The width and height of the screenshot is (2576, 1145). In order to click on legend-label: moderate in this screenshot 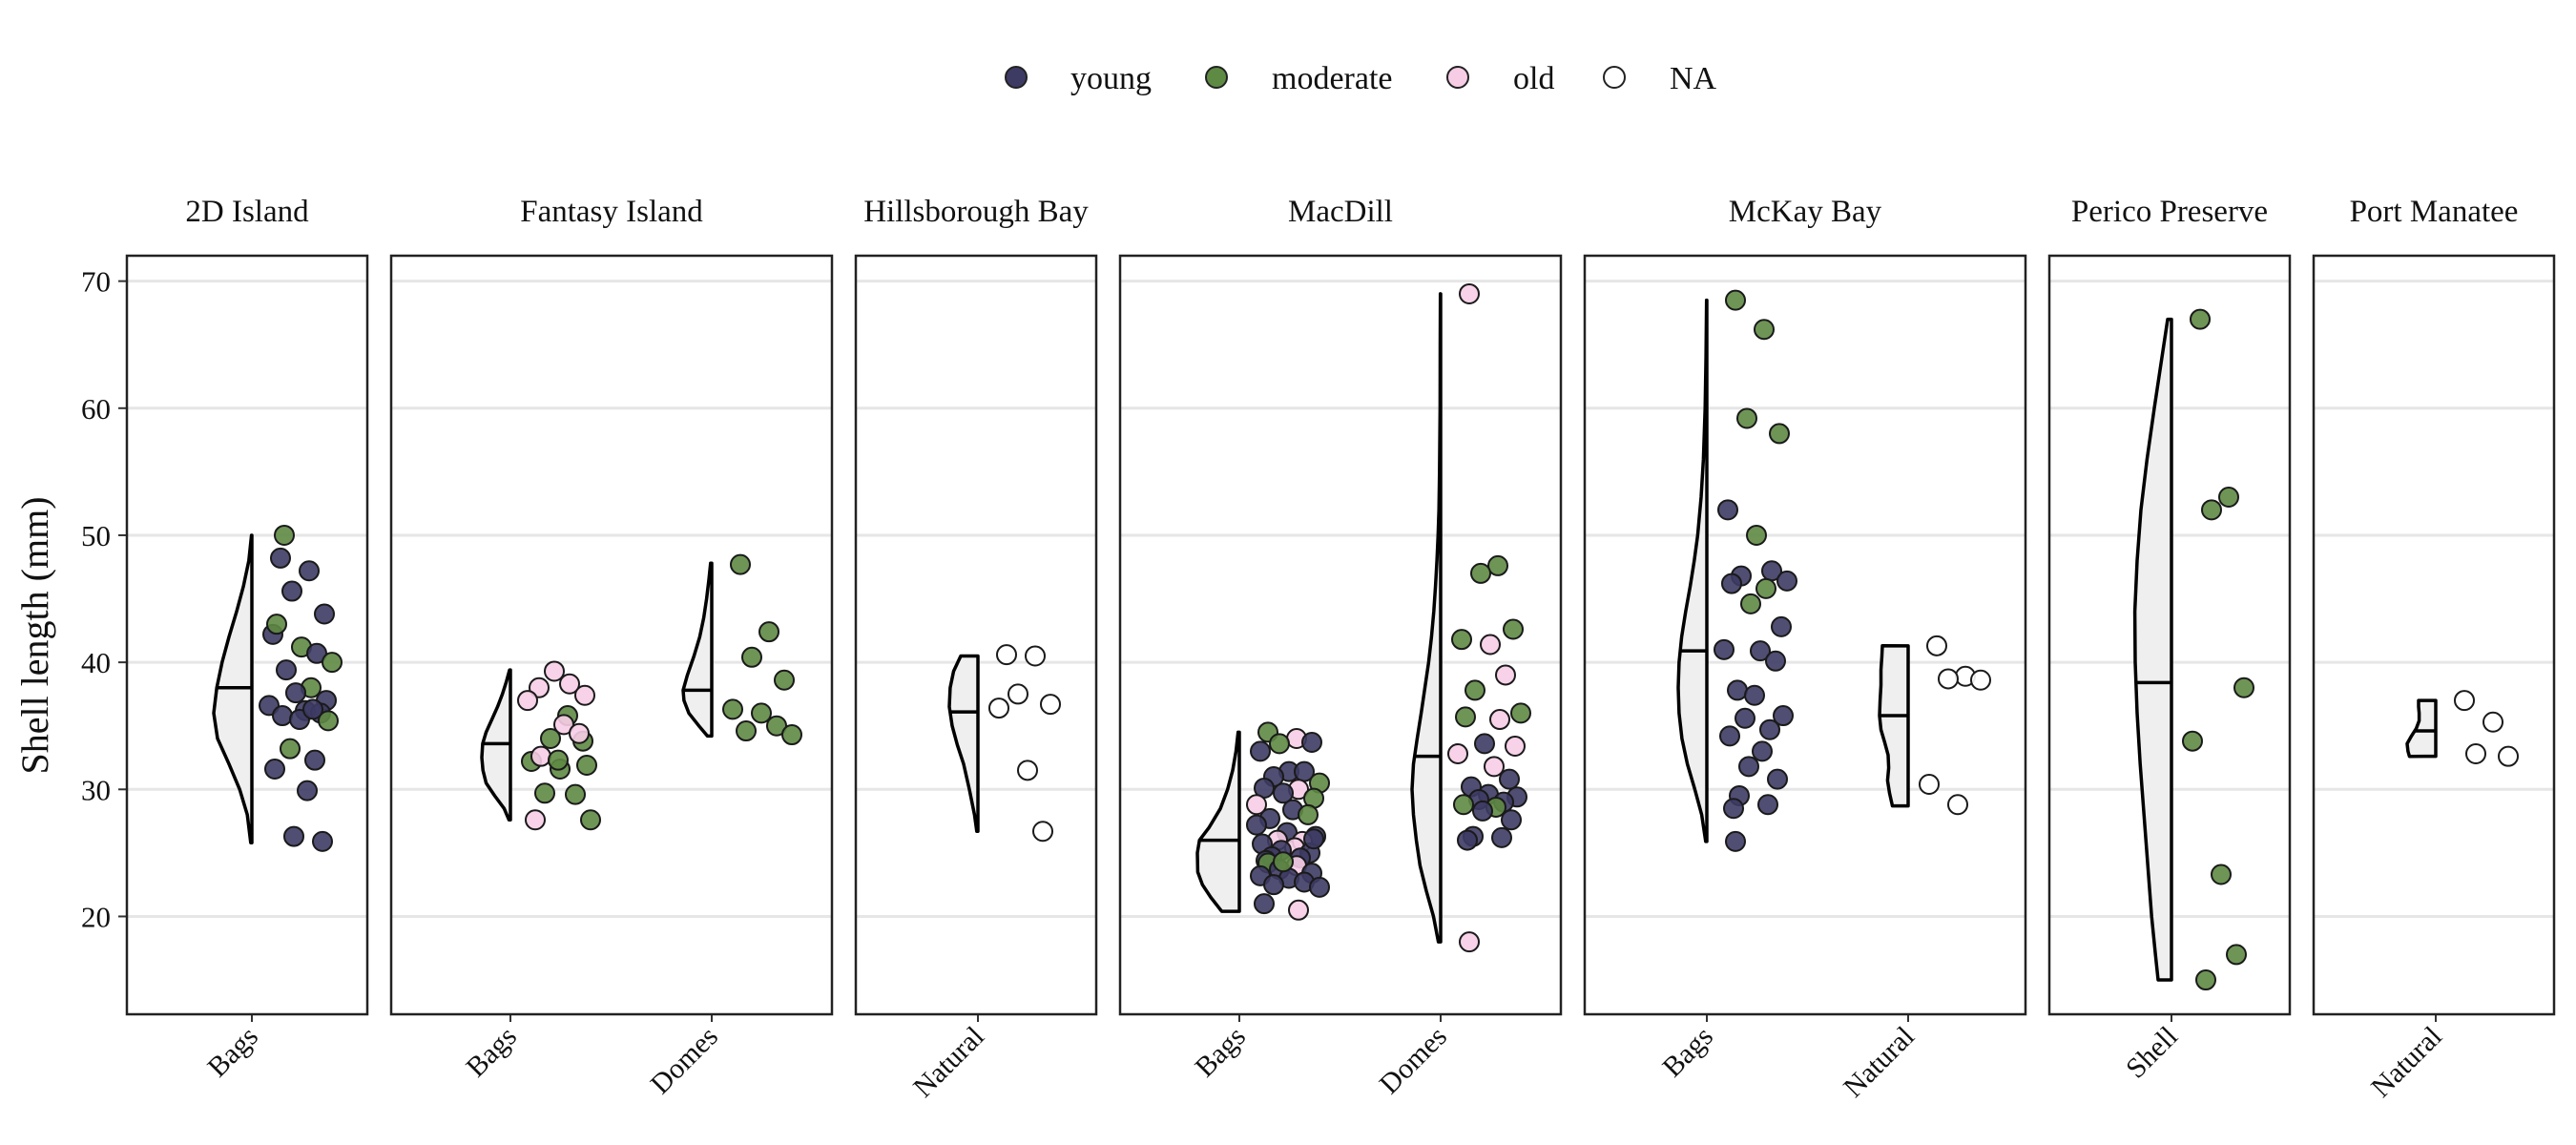, I will do `click(1332, 79)`.